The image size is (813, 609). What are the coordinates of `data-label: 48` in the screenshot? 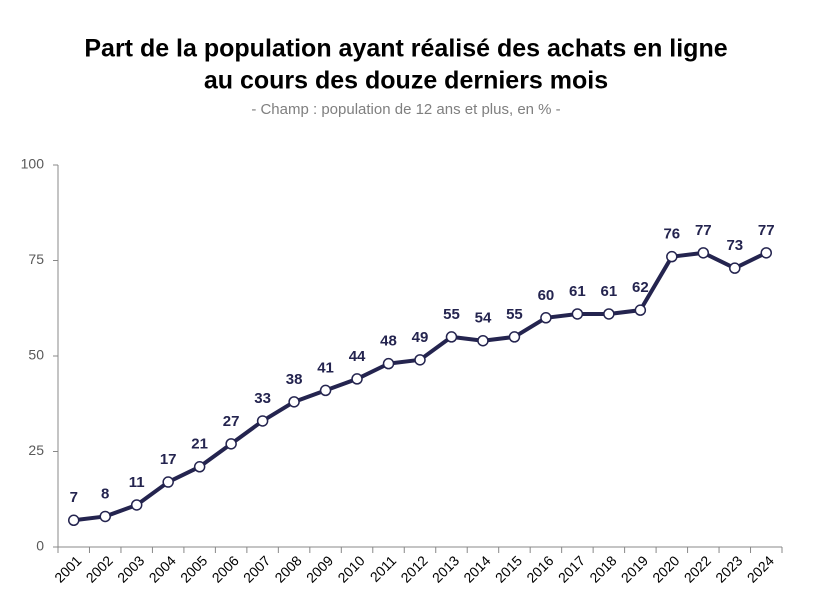 It's located at (388, 341).